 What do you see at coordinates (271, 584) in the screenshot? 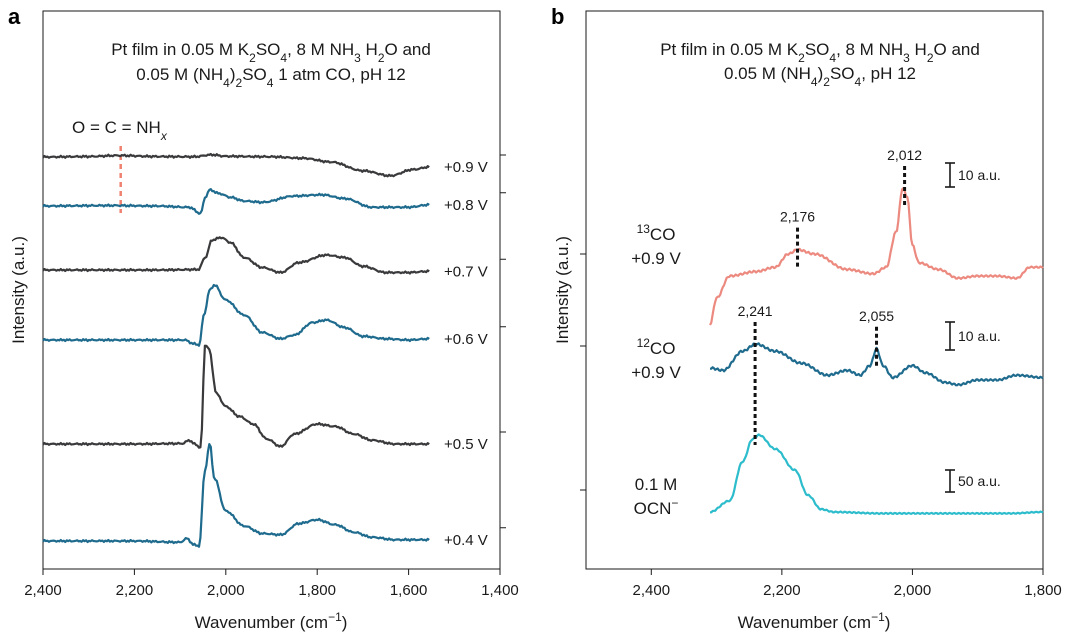
I see `x-axis-a: 2,400 2,200 2,000 1,800 1,600 1,400` at bounding box center [271, 584].